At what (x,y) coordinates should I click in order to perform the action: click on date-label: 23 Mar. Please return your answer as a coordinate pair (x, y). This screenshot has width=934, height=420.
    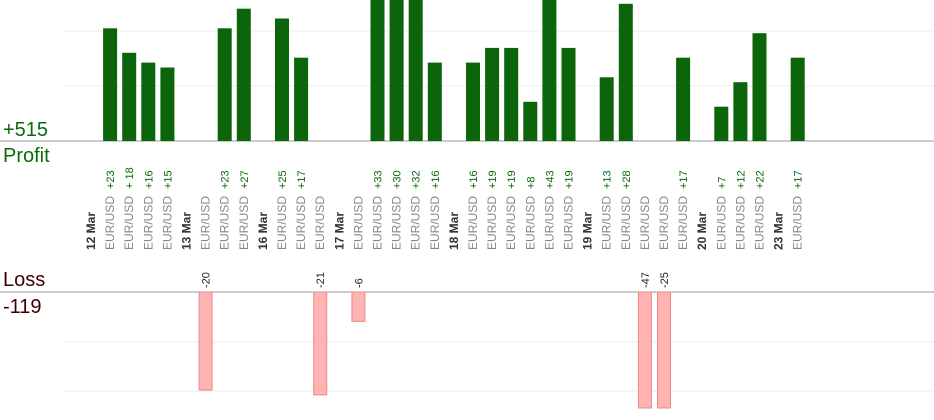
    Looking at the image, I should click on (779, 231).